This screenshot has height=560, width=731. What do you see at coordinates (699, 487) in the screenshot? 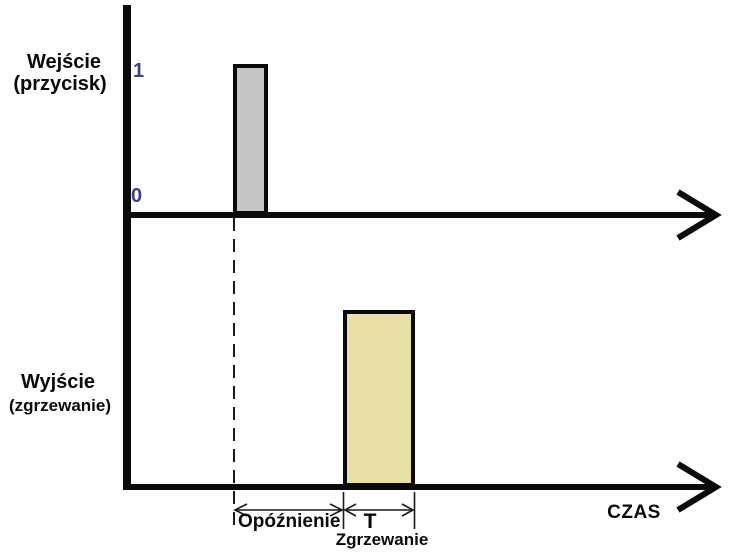
I see `bottom-x-axis-arrowhead-icon` at bounding box center [699, 487].